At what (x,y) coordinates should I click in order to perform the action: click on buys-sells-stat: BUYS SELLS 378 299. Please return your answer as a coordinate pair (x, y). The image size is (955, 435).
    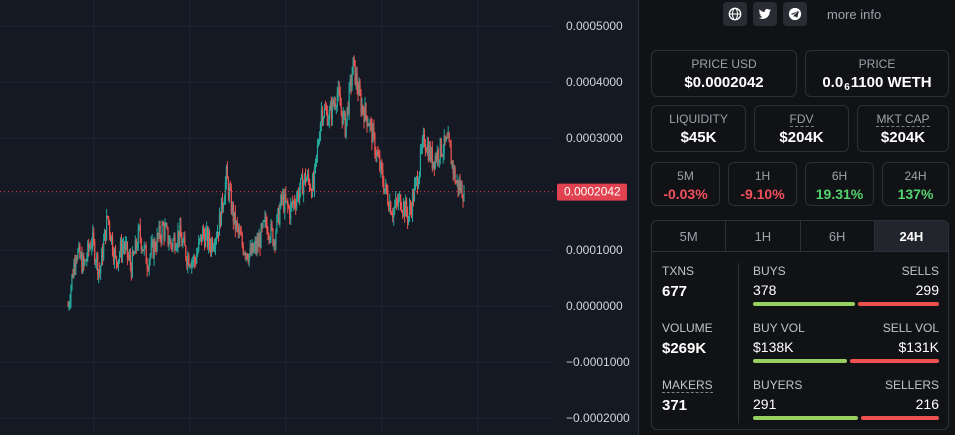
    Looking at the image, I should click on (846, 285).